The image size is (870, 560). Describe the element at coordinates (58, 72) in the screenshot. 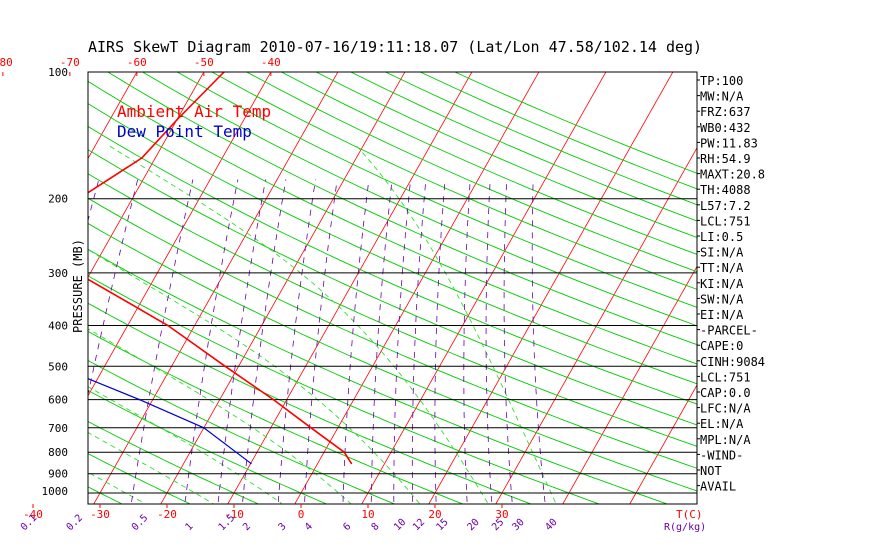

I see `pressure-tick-label: 100` at that location.